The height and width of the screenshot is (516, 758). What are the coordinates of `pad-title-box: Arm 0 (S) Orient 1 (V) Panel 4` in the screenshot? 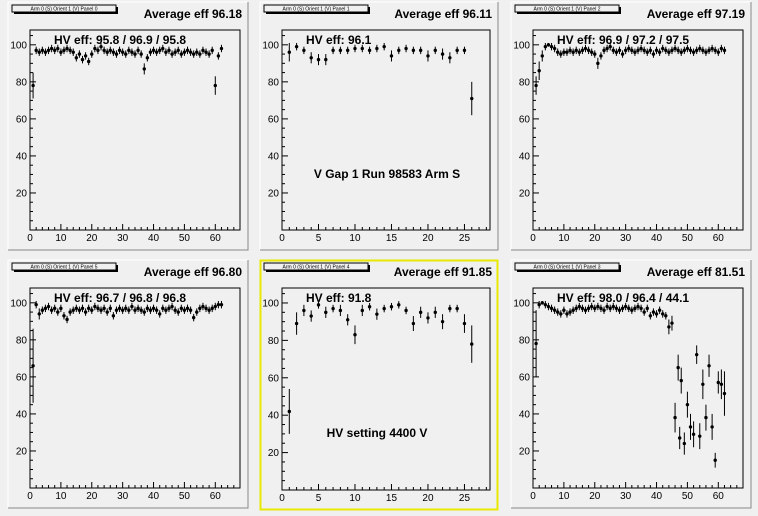 It's located at (316, 267).